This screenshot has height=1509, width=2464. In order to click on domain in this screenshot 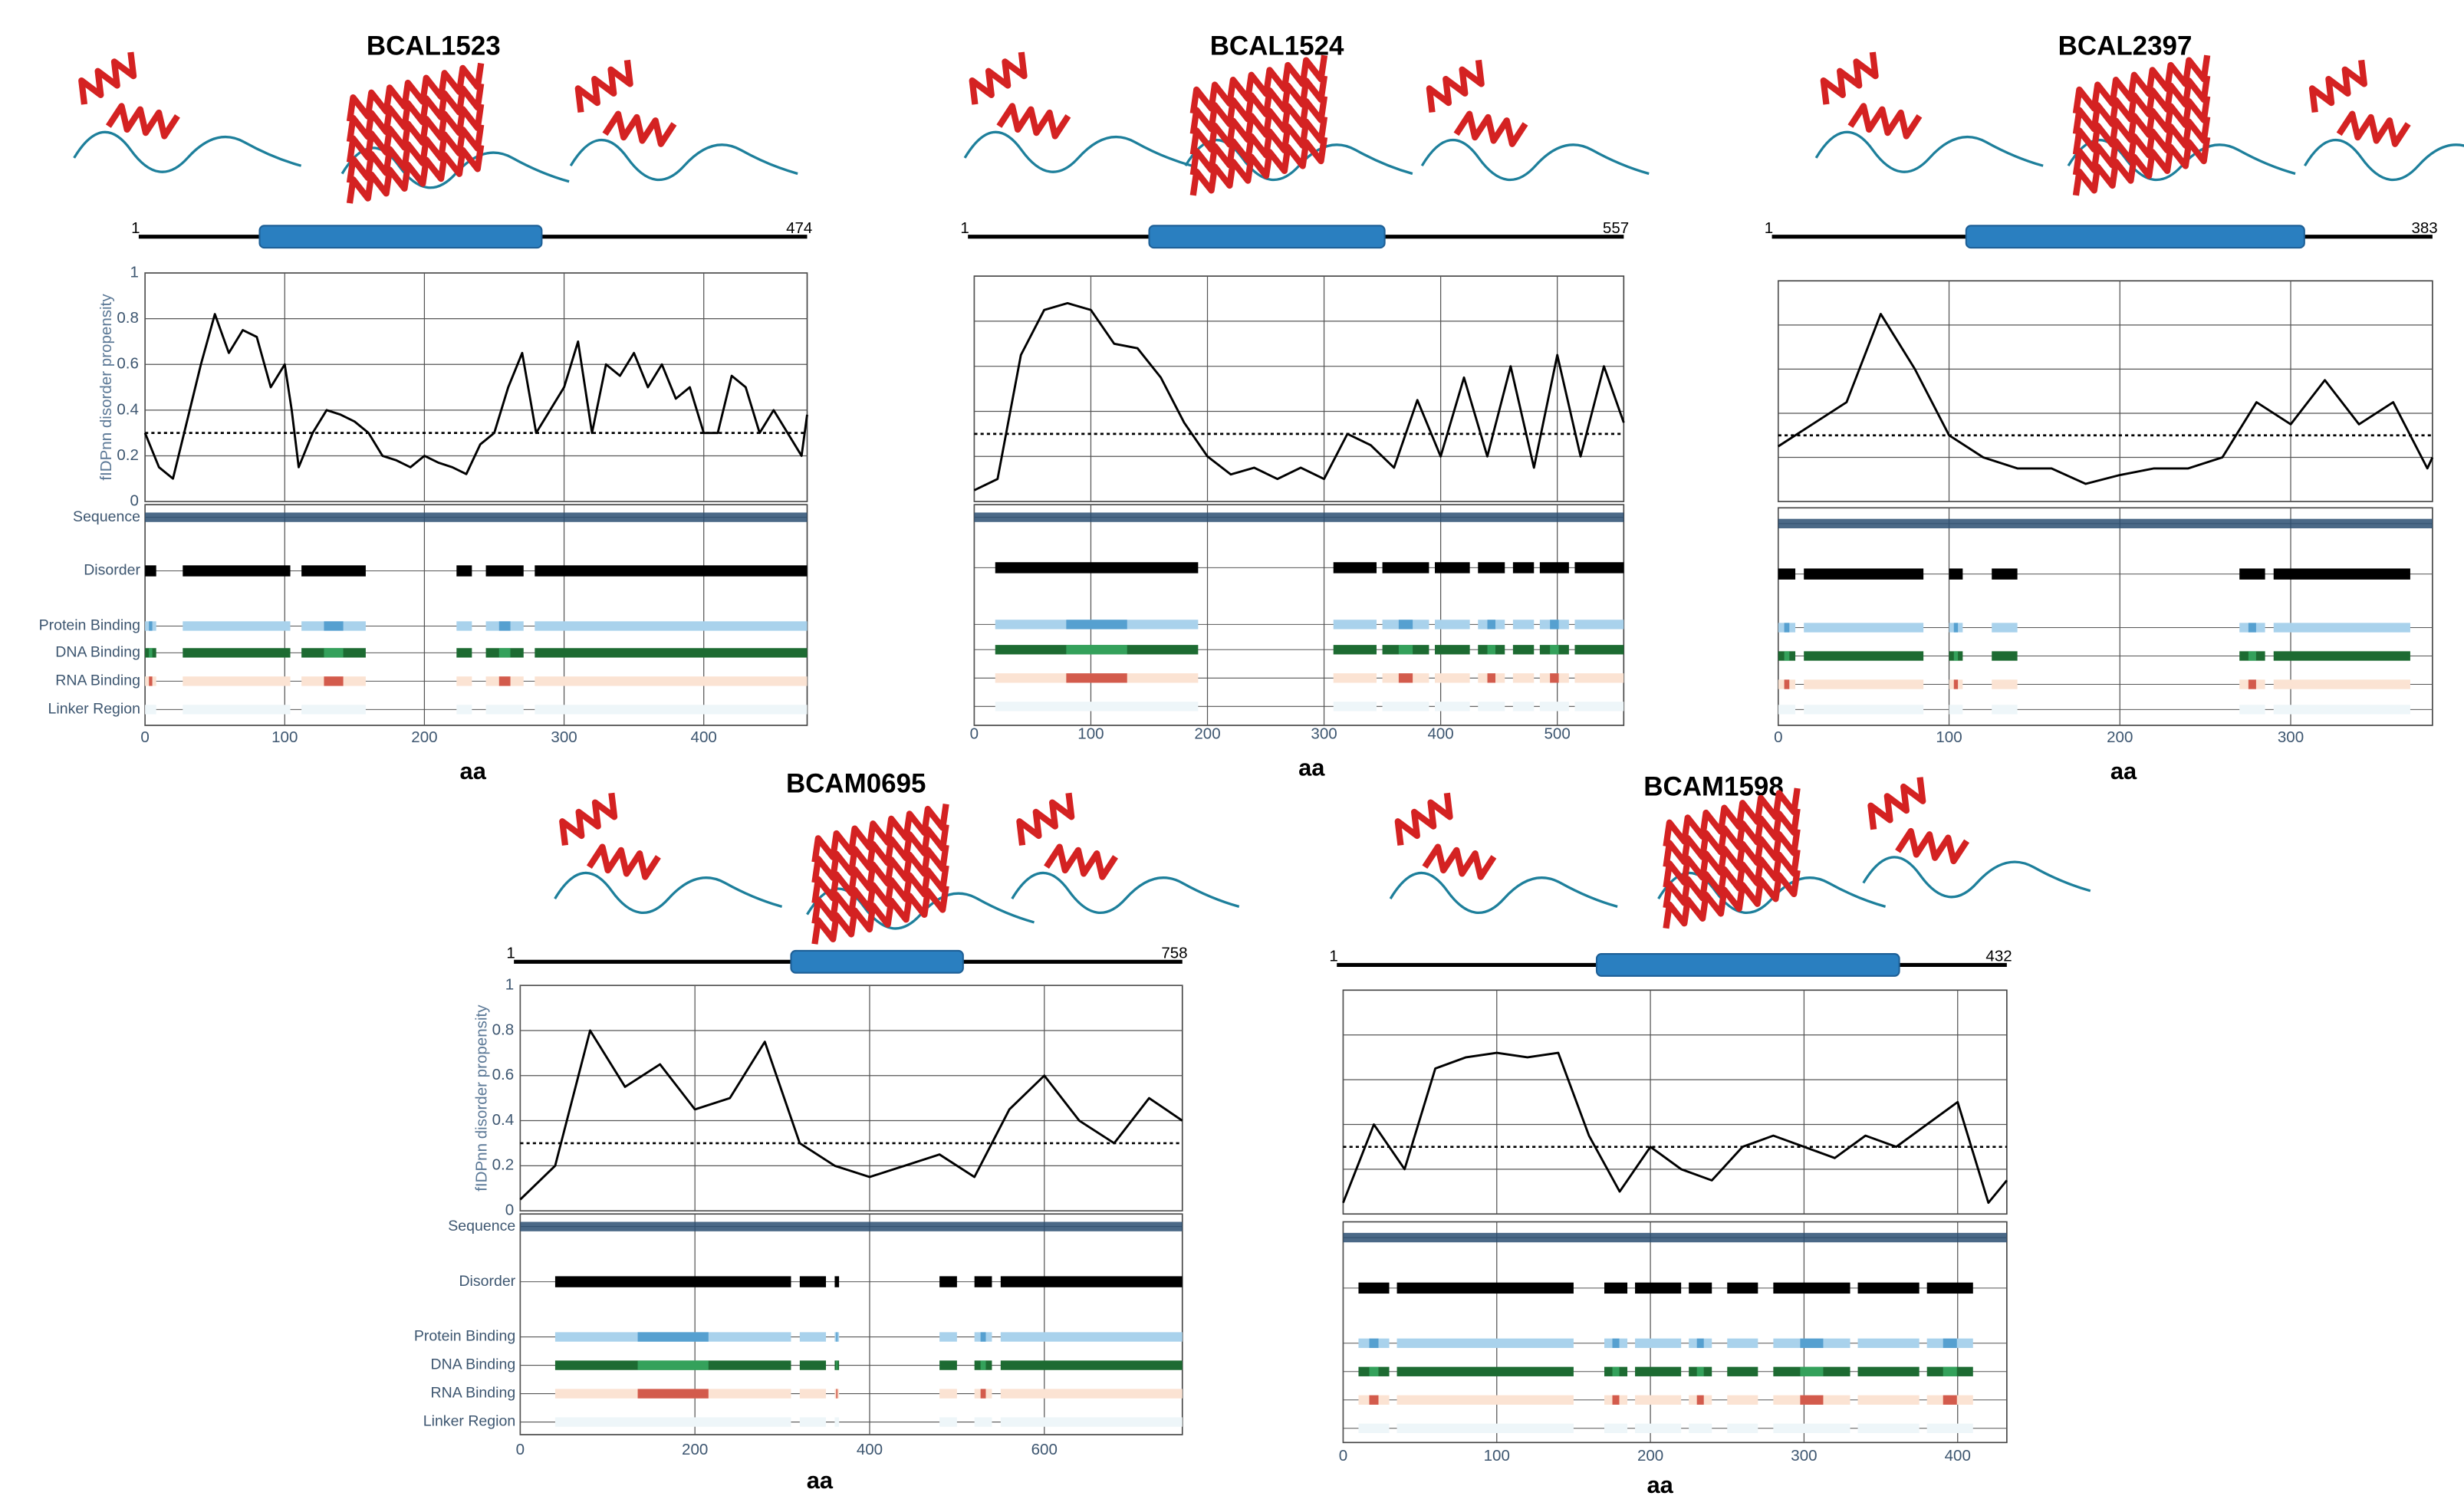, I will do `click(877, 961)`.